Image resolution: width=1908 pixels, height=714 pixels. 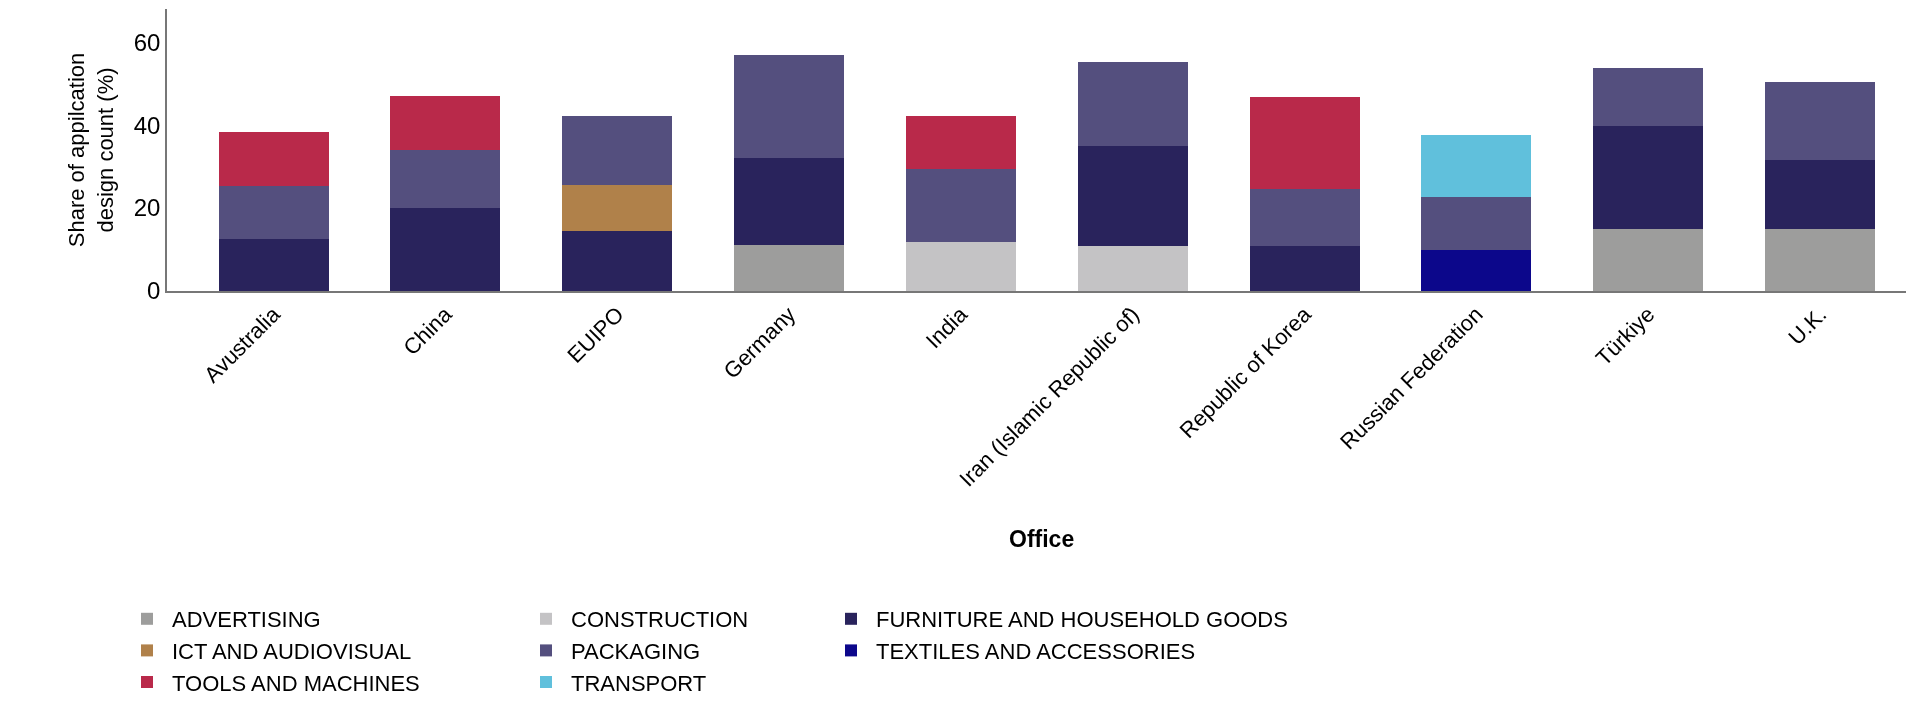 What do you see at coordinates (1042, 539) in the screenshot?
I see `x-axis-title: Office` at bounding box center [1042, 539].